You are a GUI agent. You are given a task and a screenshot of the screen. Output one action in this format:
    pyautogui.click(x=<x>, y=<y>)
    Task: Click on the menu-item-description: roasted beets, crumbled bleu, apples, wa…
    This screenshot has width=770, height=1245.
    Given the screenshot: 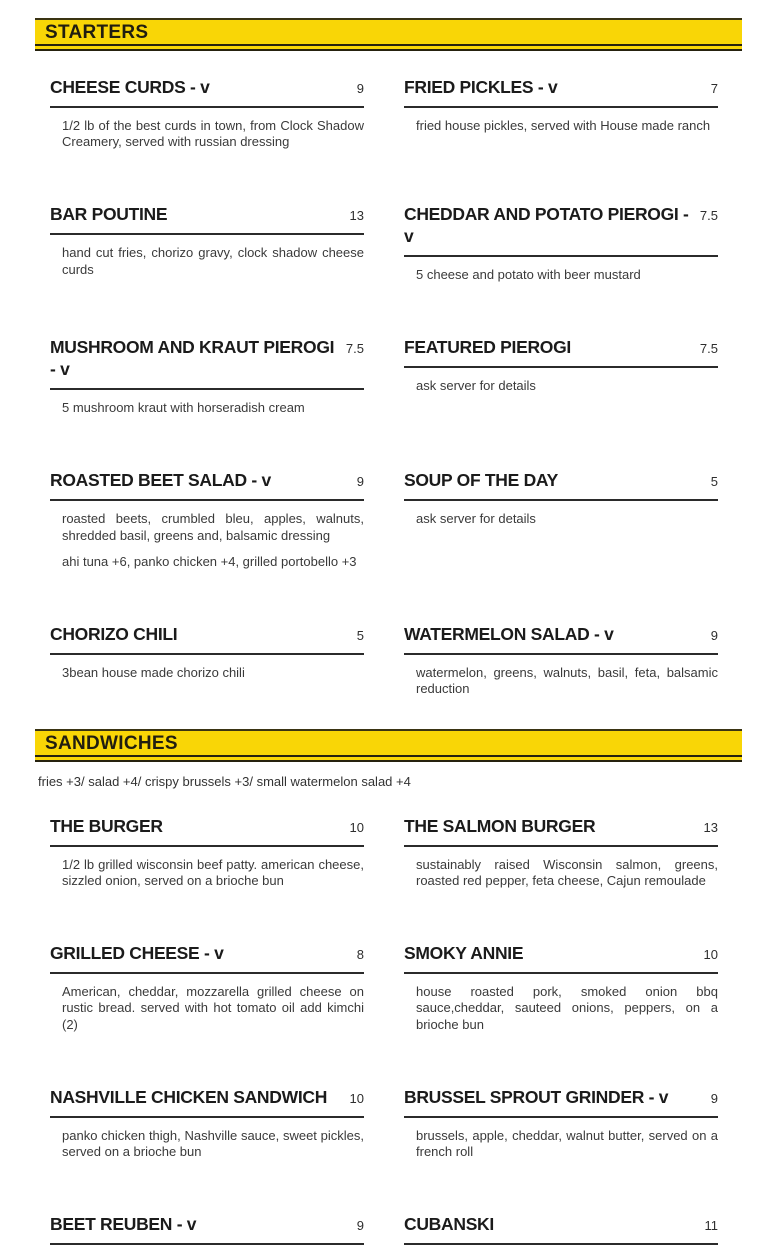 What is the action you would take?
    pyautogui.click(x=207, y=540)
    